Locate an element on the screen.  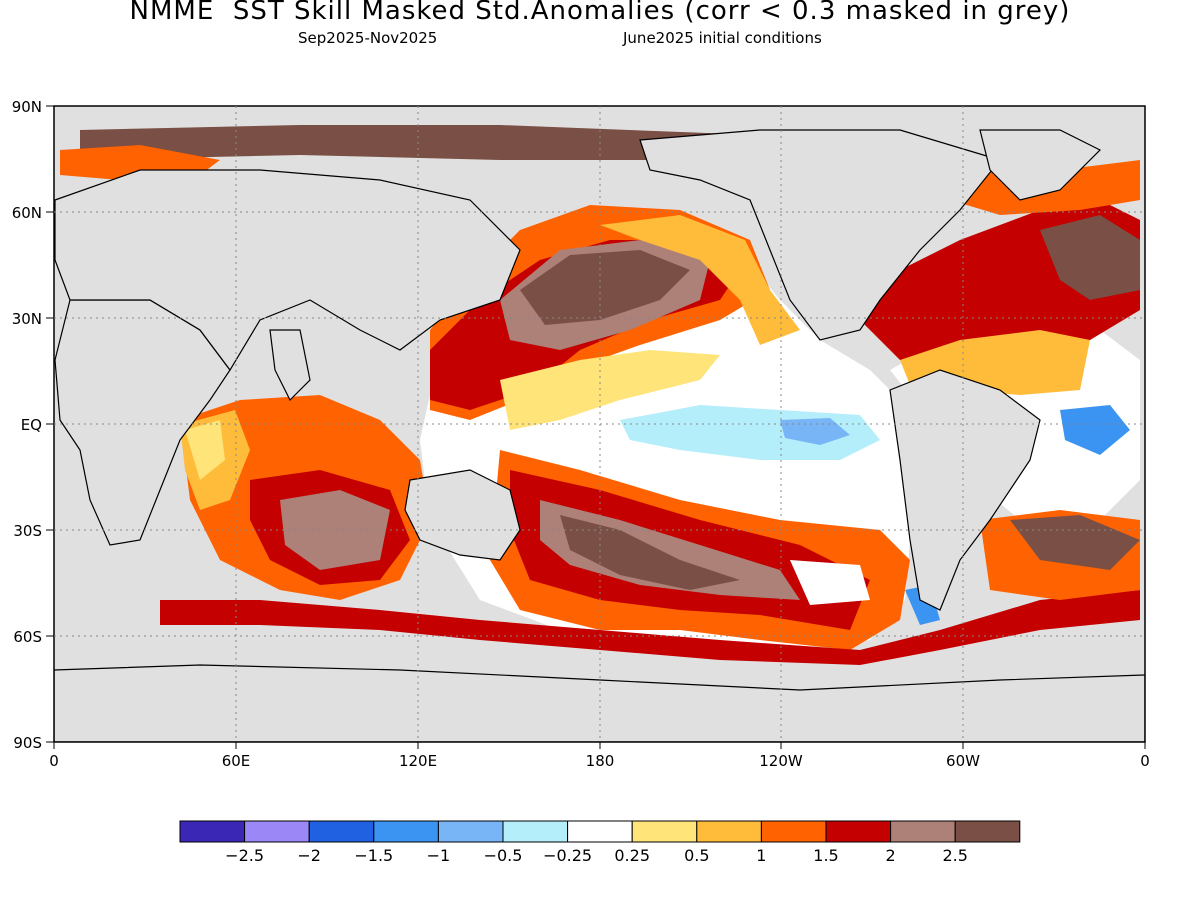
latitude-labels: 90N 60N 30N EQ 30S 60S 90S is located at coordinates (27, 425).